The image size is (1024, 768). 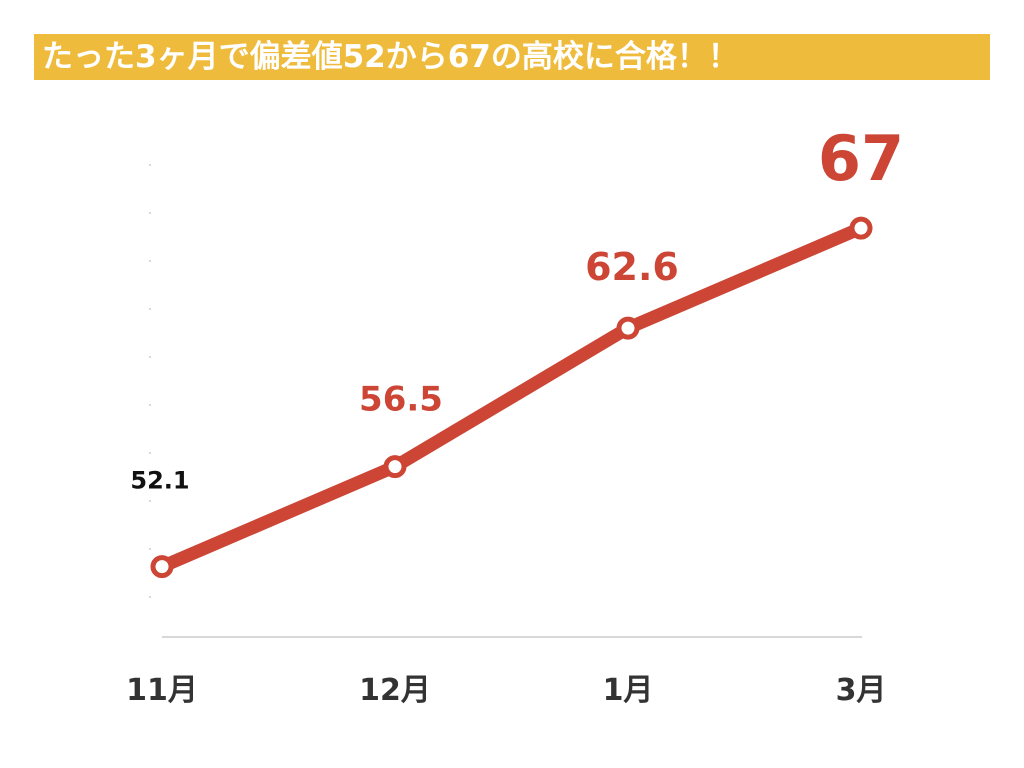 I want to click on headline-banner: たった3ヶ月で偏差値52から67の高校に合格！！, so click(x=512, y=57).